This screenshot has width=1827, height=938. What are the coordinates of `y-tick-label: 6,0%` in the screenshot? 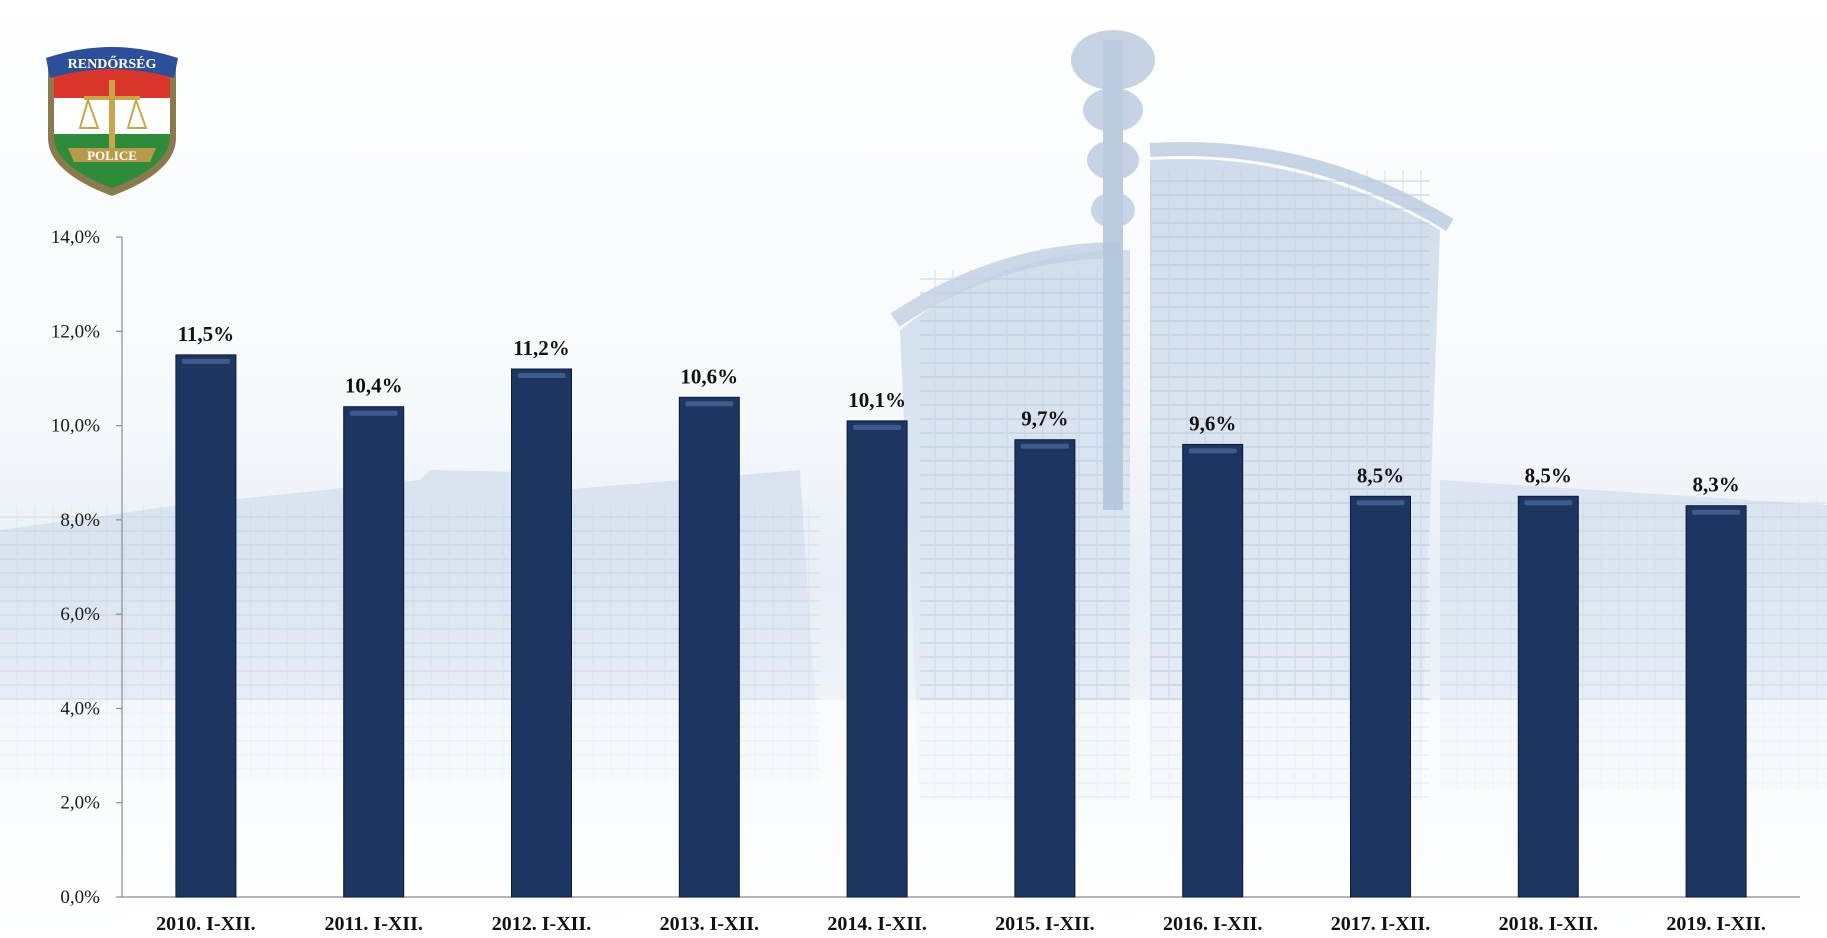 It's located at (80, 614).